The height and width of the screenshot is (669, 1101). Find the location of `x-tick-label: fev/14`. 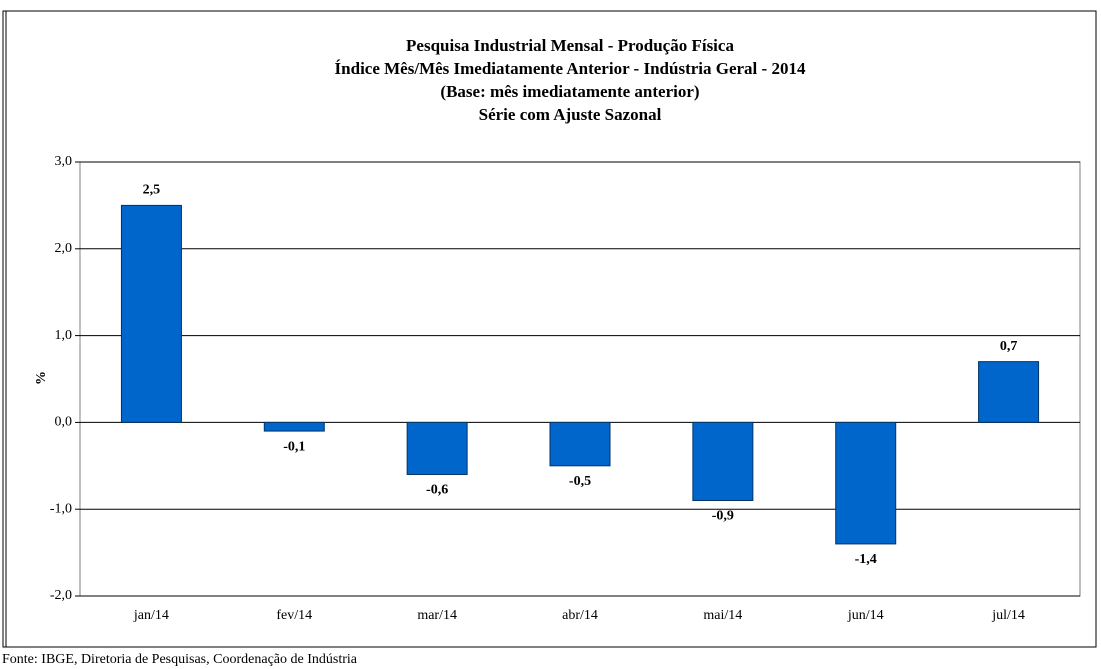

x-tick-label: fev/14 is located at coordinates (294, 615).